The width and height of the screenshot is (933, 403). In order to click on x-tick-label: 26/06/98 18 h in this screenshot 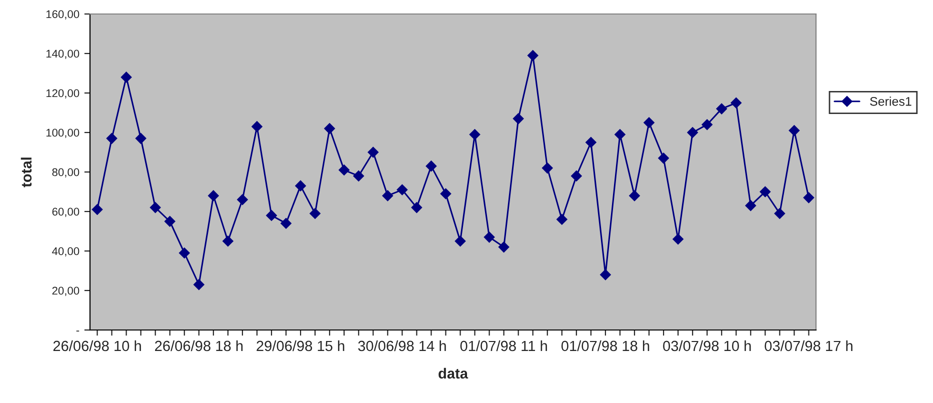, I will do `click(199, 346)`.